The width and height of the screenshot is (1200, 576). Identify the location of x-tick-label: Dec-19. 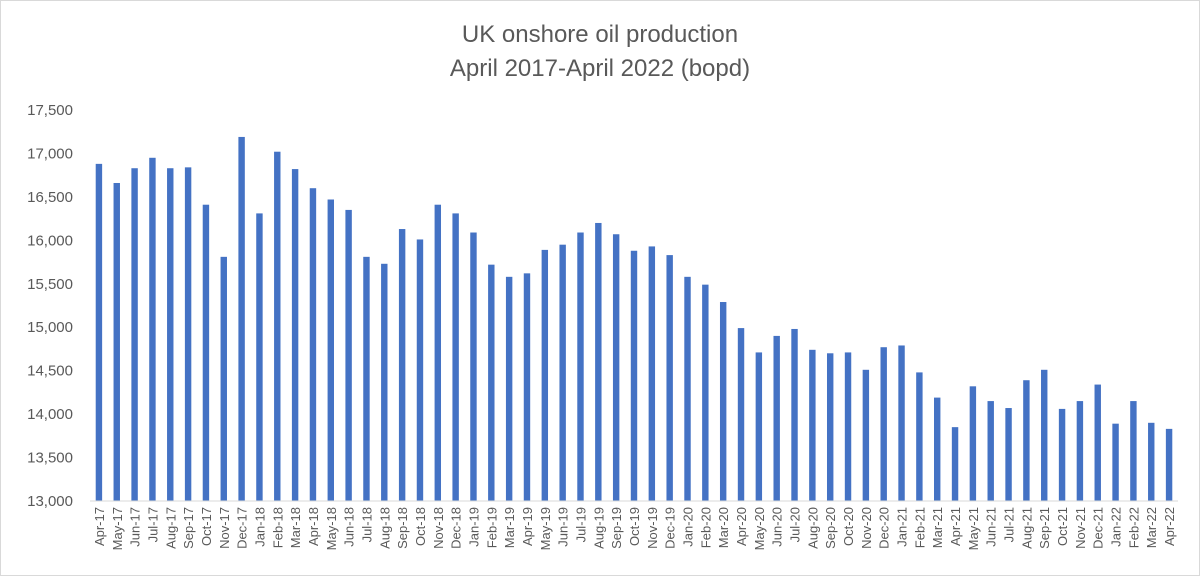
(670, 528).